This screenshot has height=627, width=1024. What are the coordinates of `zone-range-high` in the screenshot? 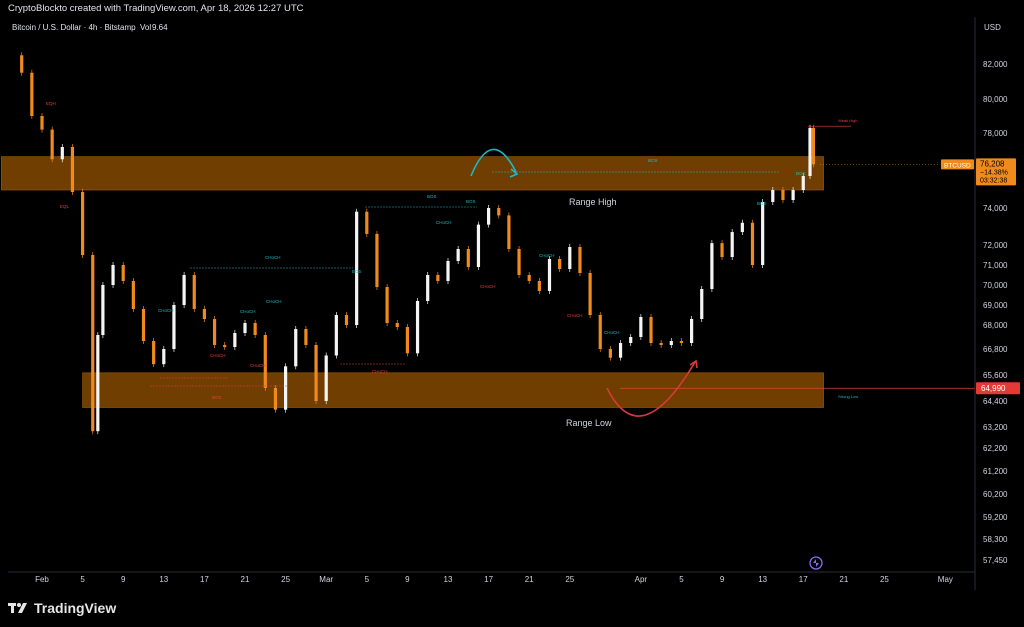 It's located at (412, 173).